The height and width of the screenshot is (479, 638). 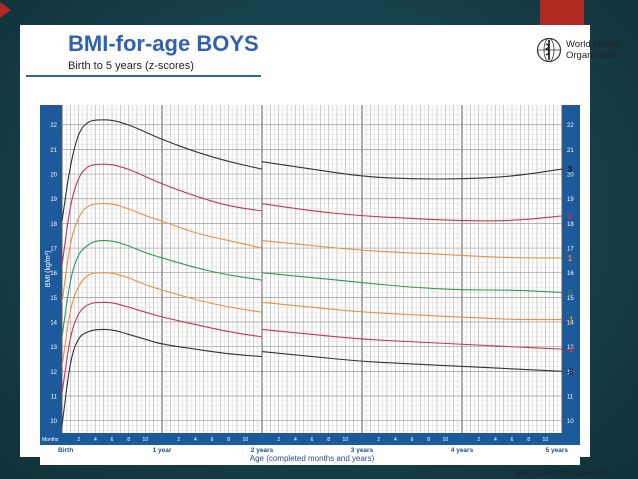 I want to click on y-tick-label-right: 22, so click(x=570, y=126).